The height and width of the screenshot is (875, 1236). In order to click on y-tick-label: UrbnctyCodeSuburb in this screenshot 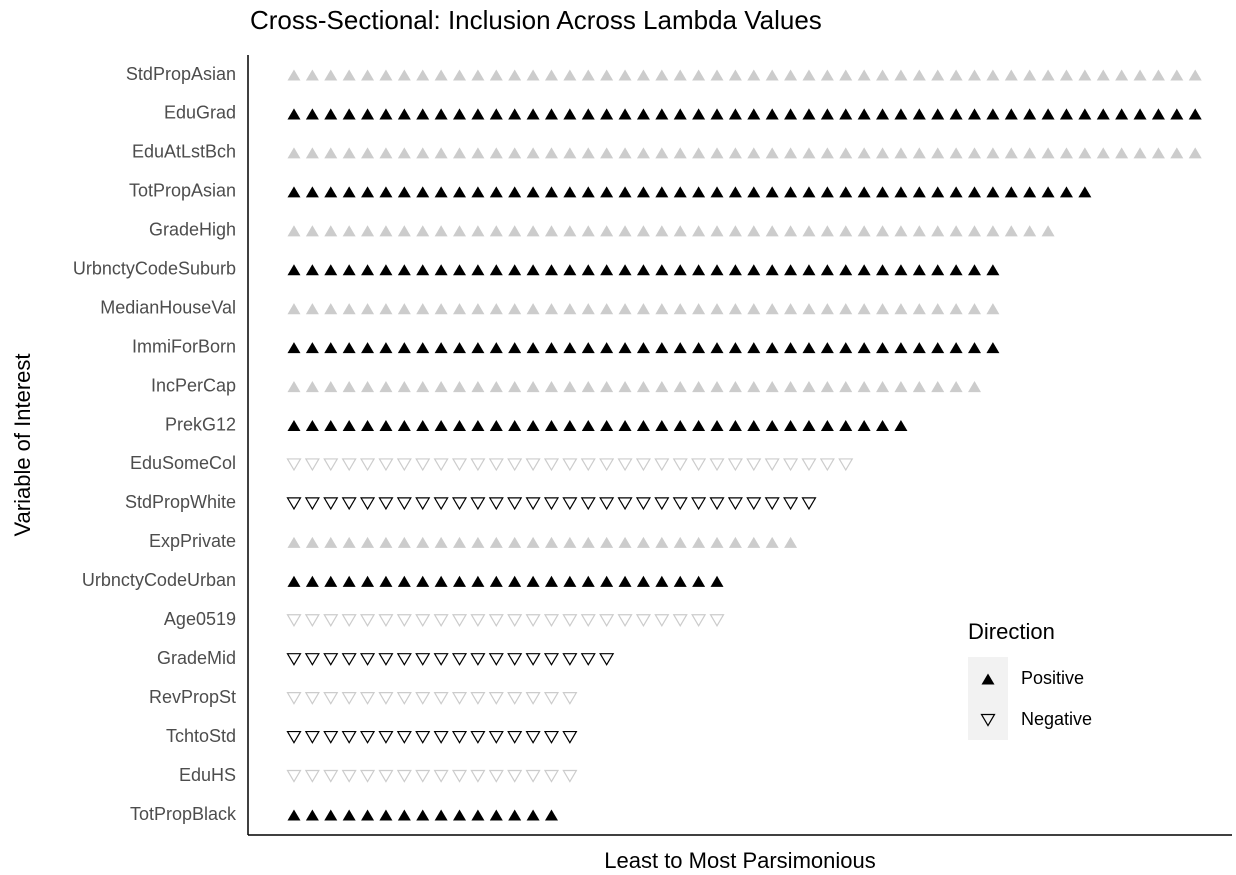, I will do `click(154, 268)`.